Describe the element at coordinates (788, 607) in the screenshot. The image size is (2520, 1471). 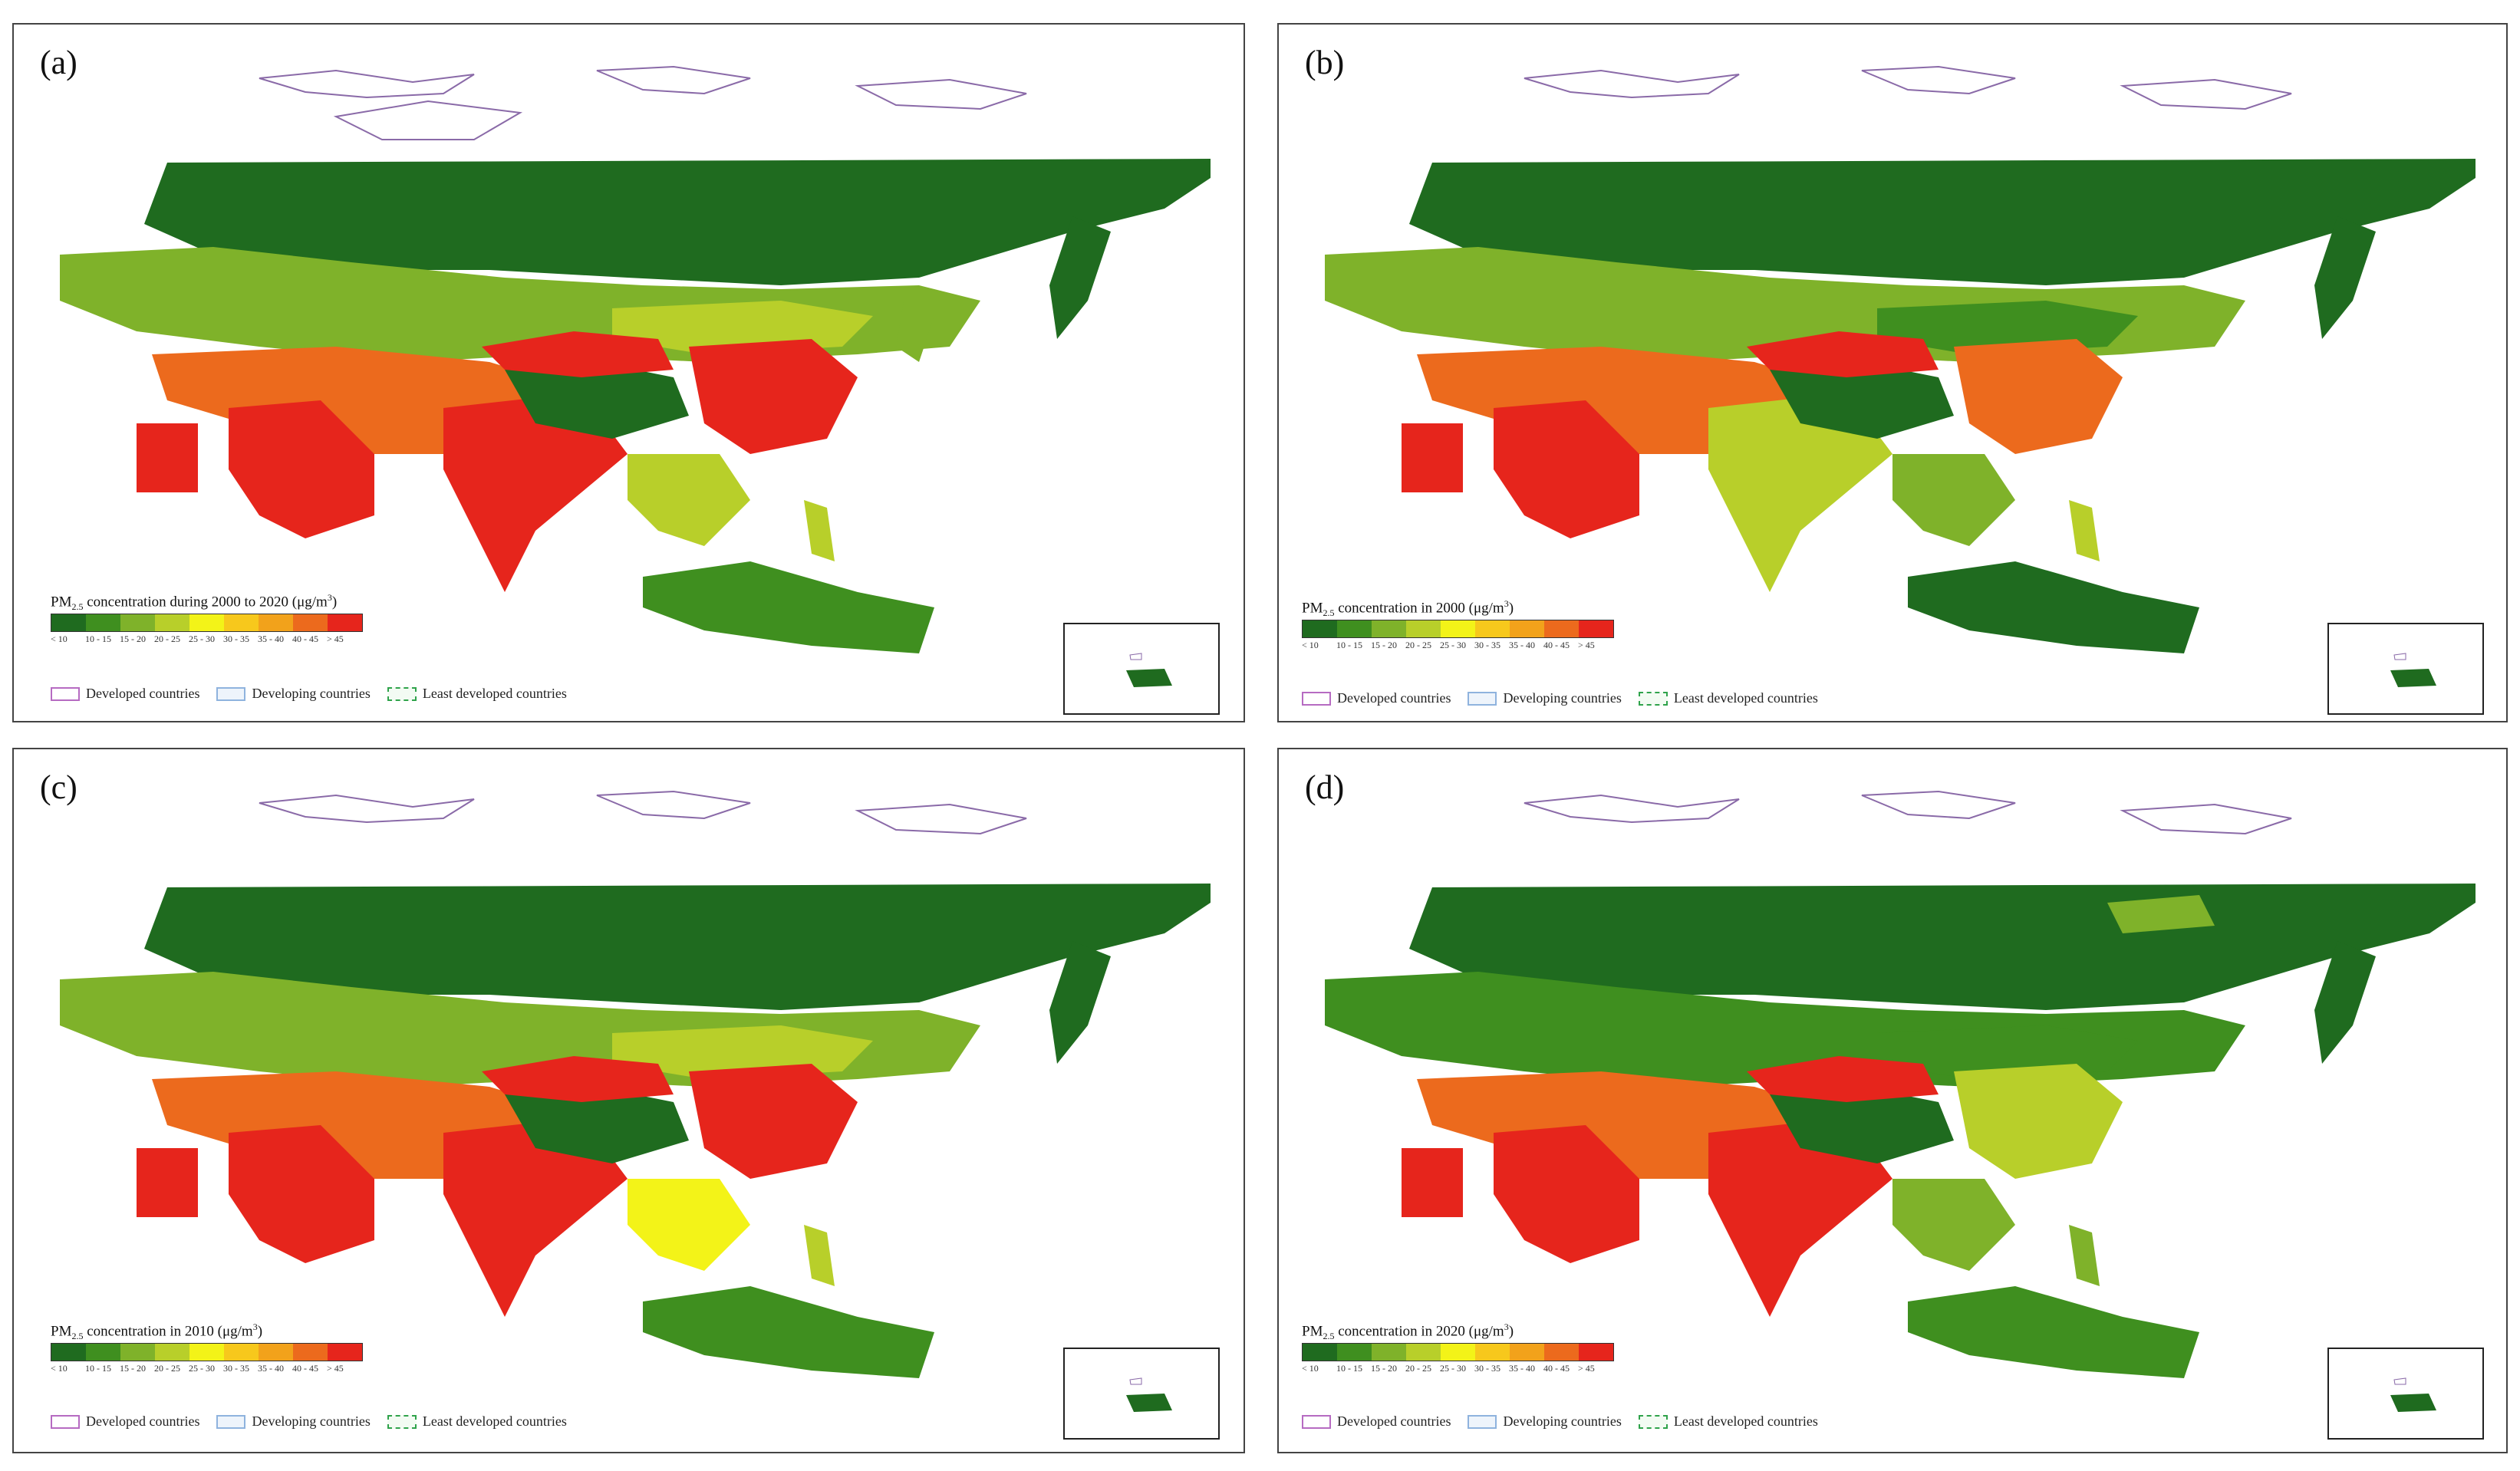
I see `indonesia-region` at that location.